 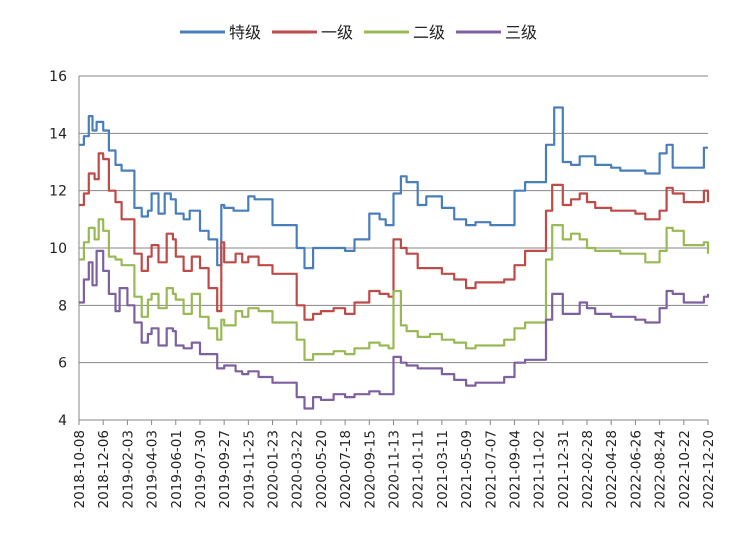 What do you see at coordinates (515, 469) in the screenshot?
I see `x-tick-label: 2021-09-04` at bounding box center [515, 469].